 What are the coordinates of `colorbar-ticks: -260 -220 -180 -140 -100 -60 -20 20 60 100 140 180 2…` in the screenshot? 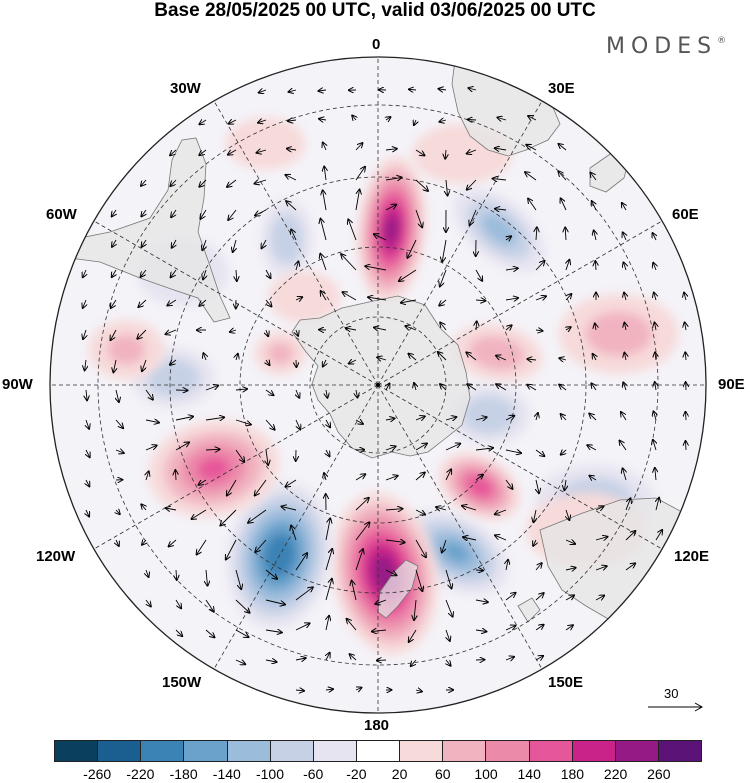 It's located at (375, 774).